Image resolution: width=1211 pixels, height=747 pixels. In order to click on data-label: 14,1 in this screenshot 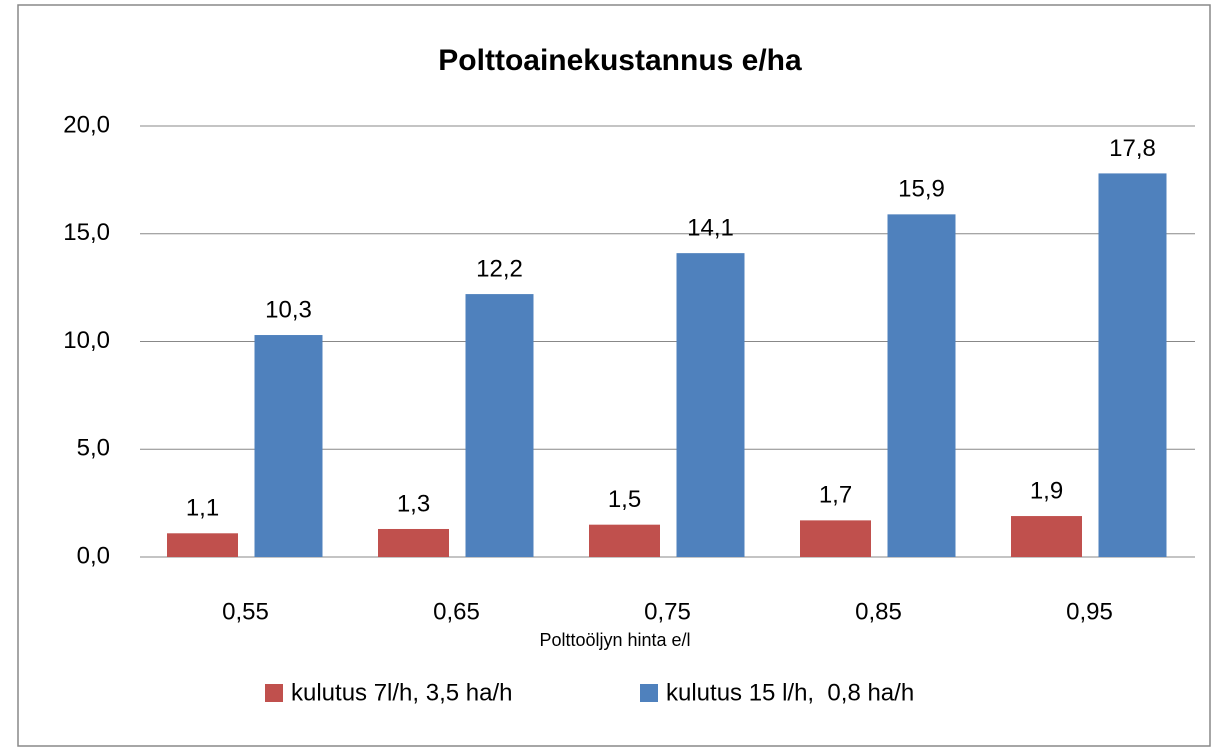, I will do `click(710, 227)`.